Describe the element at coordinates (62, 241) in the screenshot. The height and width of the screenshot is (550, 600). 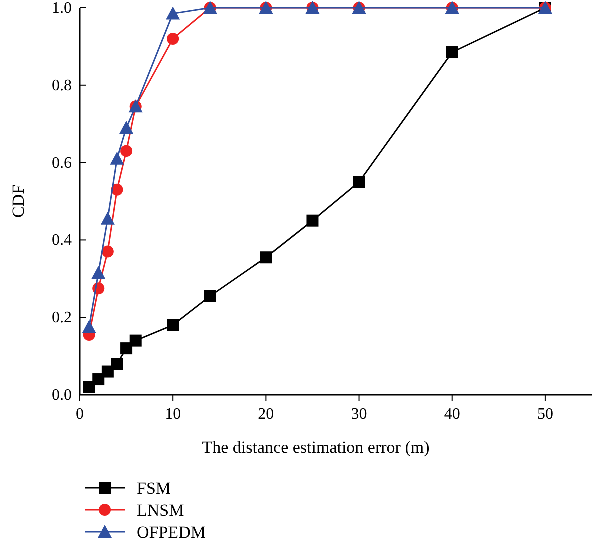
I see `y-tick-label: 0.4` at that location.